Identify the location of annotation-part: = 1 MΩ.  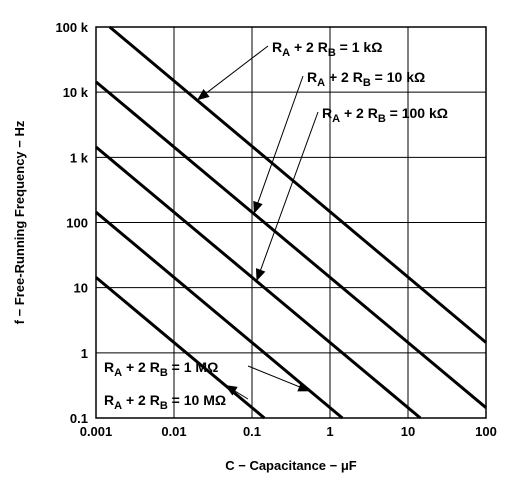
(193, 367).